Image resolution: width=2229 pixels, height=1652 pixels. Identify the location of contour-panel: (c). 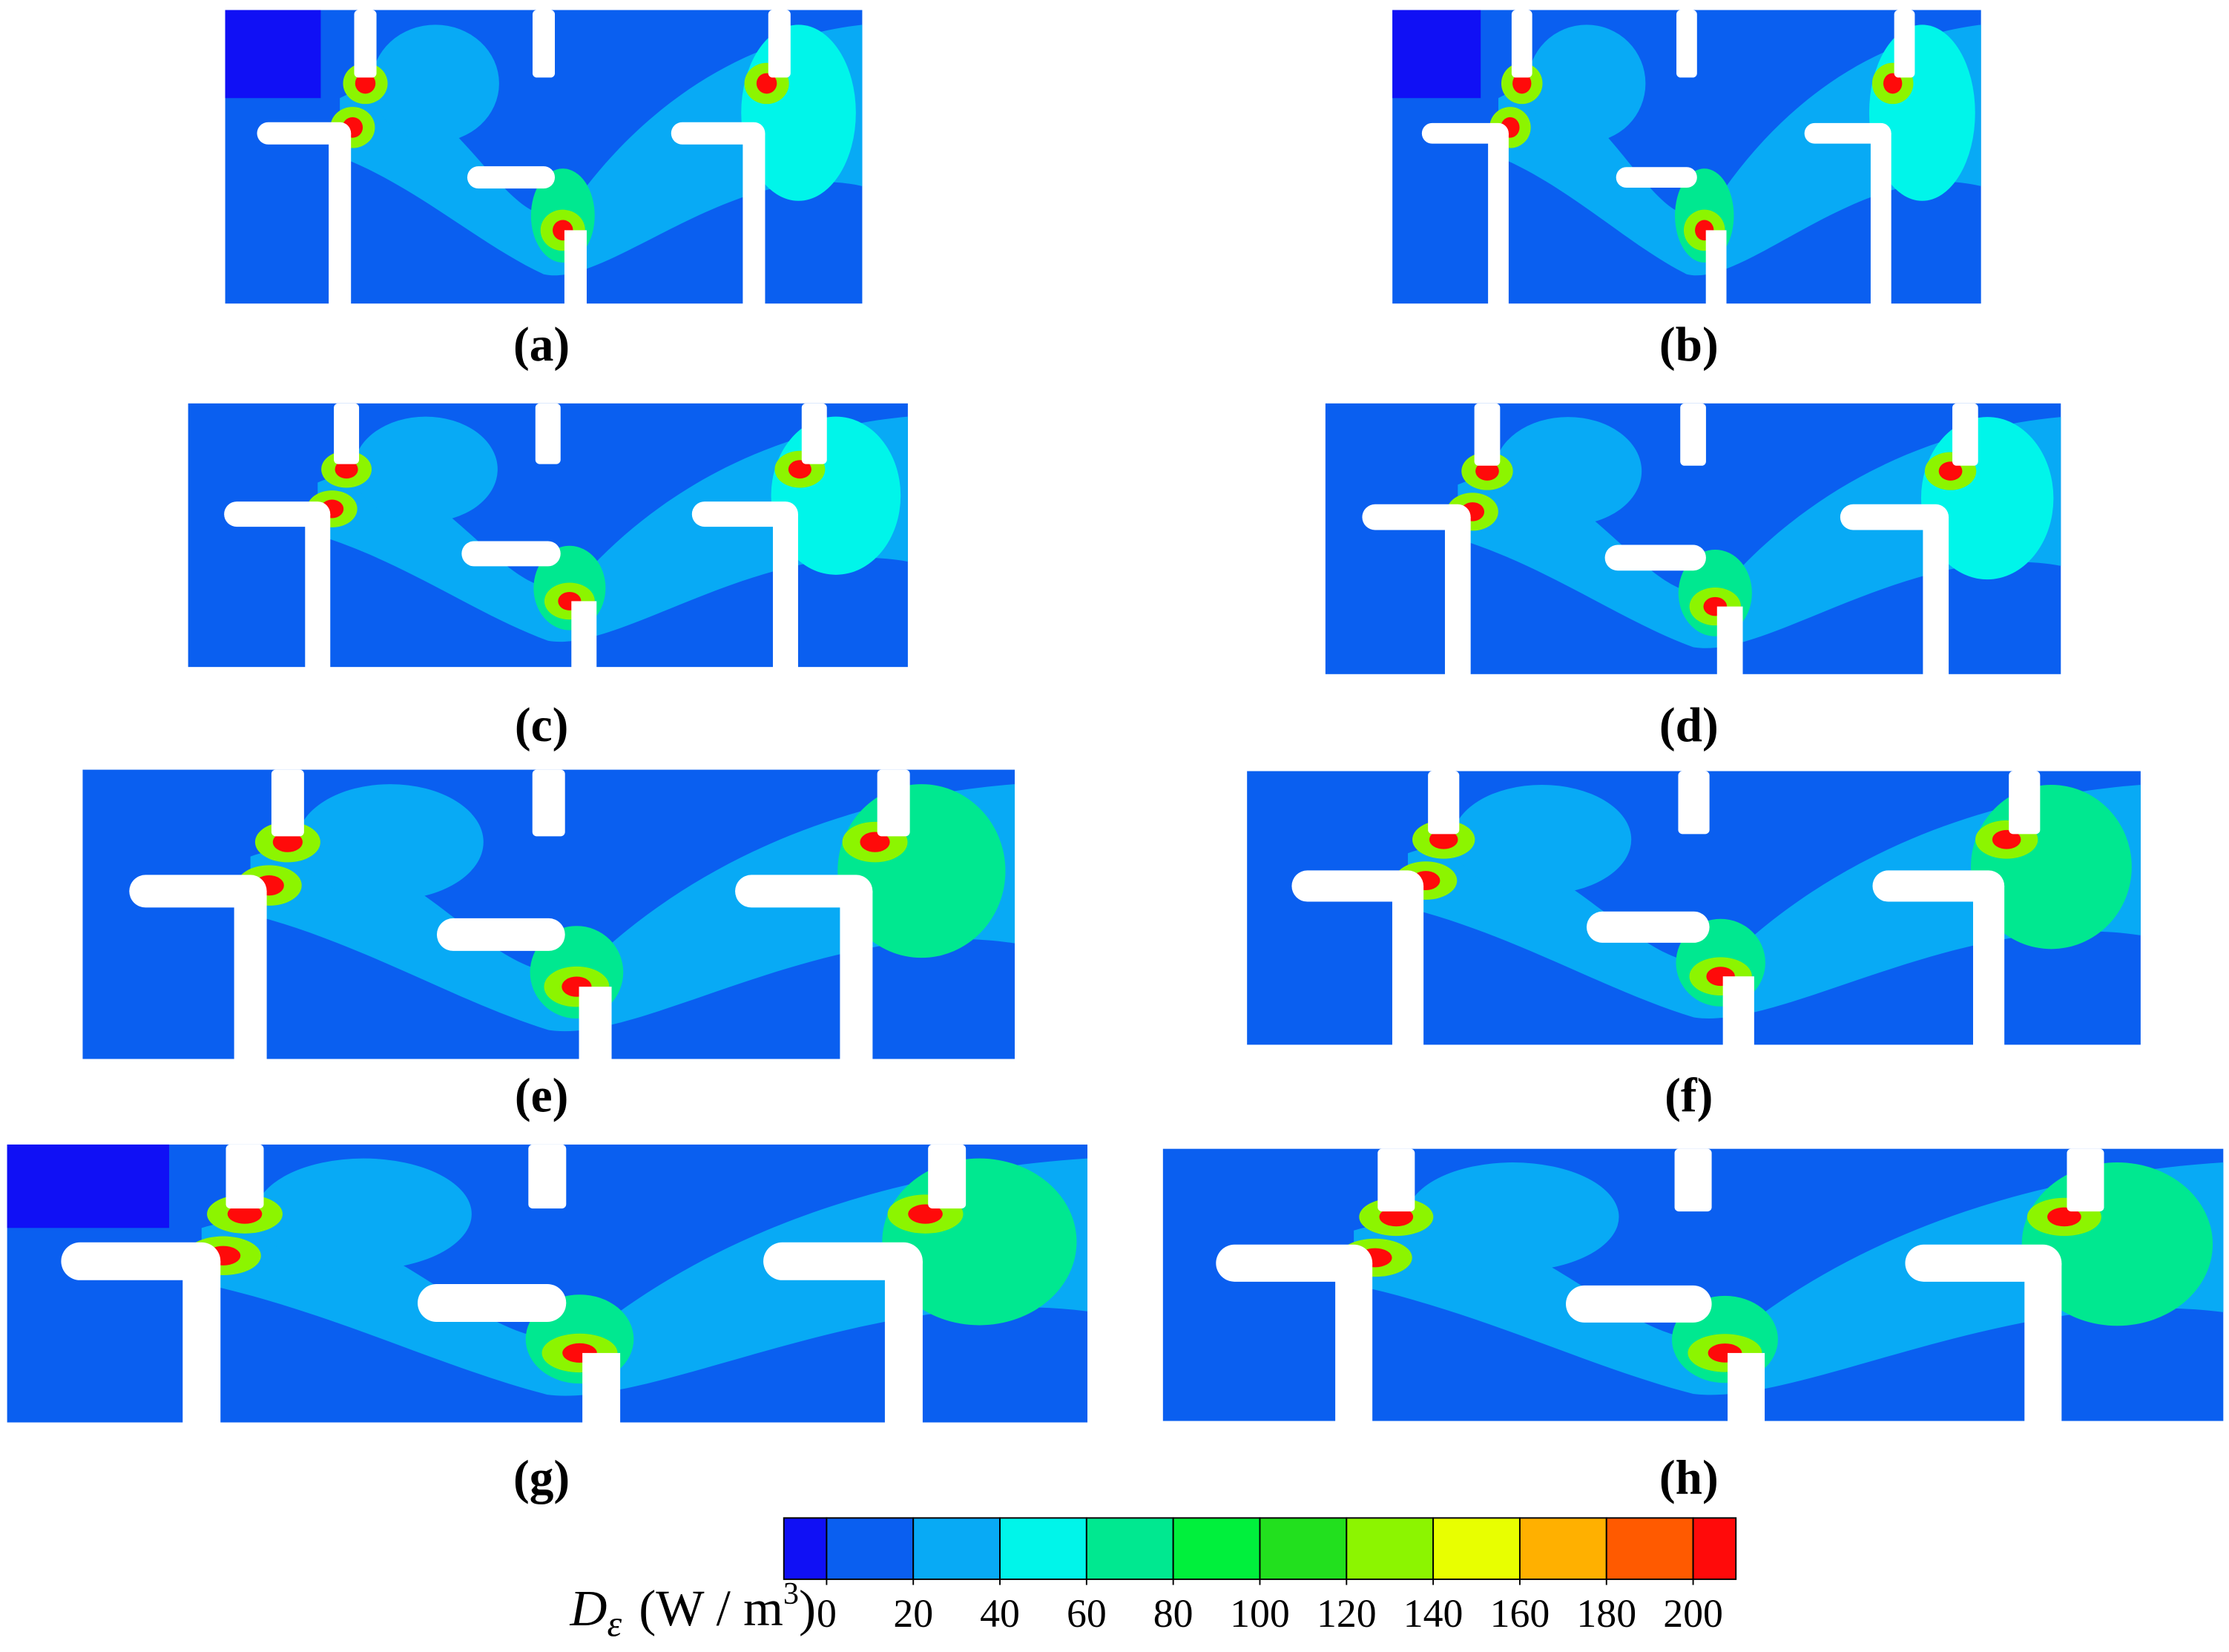
(548, 634).